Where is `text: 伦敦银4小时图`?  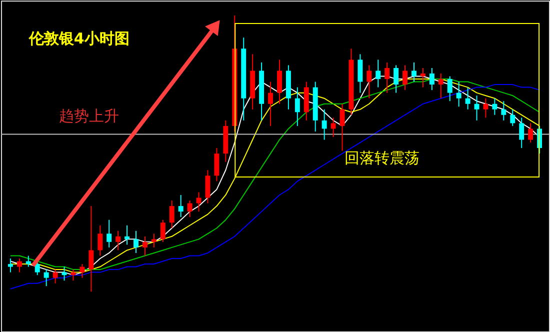 text: 伦敦银4小时图 is located at coordinates (79, 38).